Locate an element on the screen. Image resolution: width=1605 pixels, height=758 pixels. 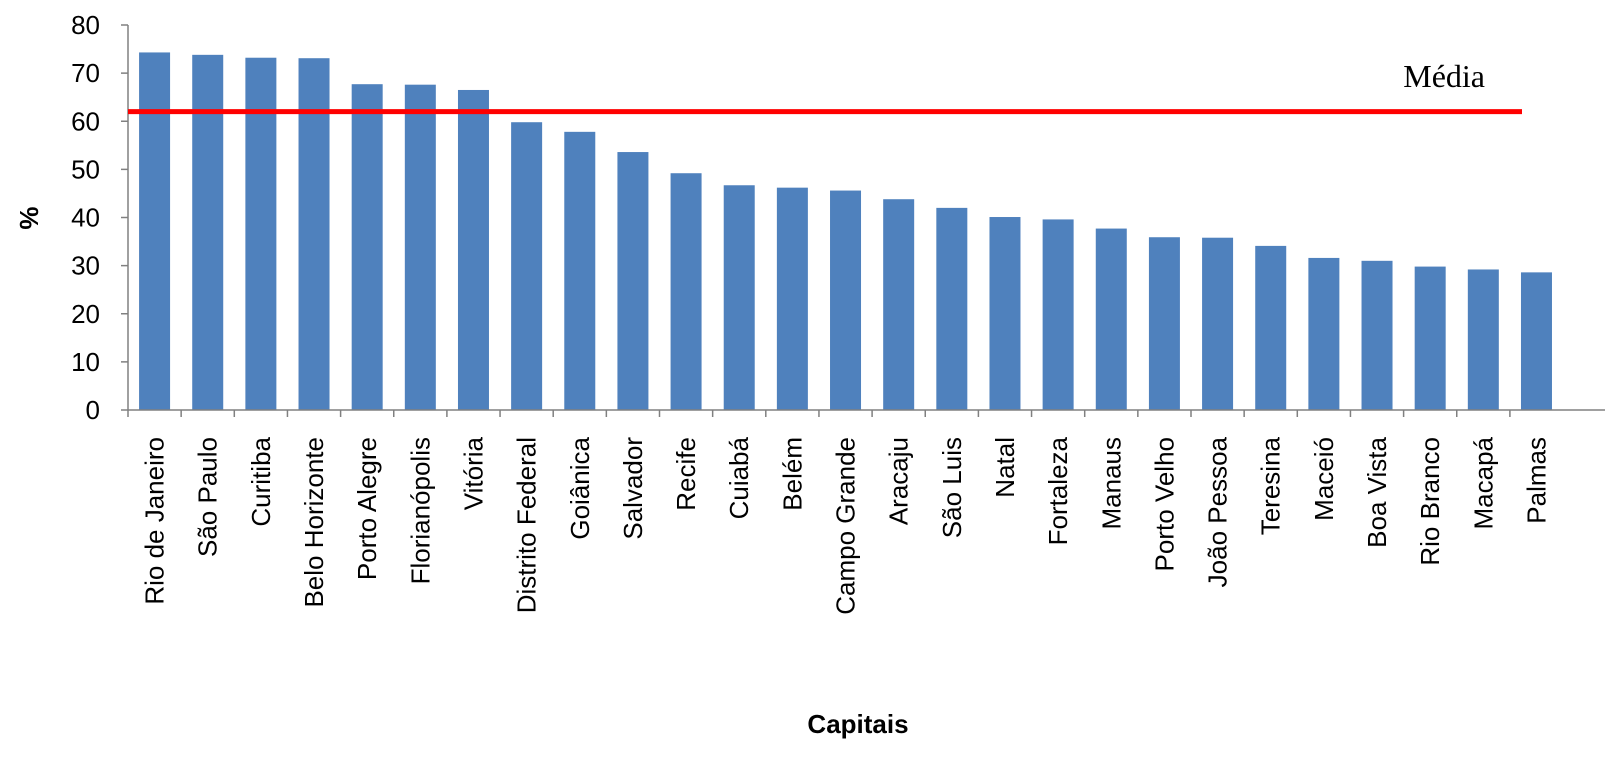
x-axis-title: Capitais is located at coordinates (857, 724).